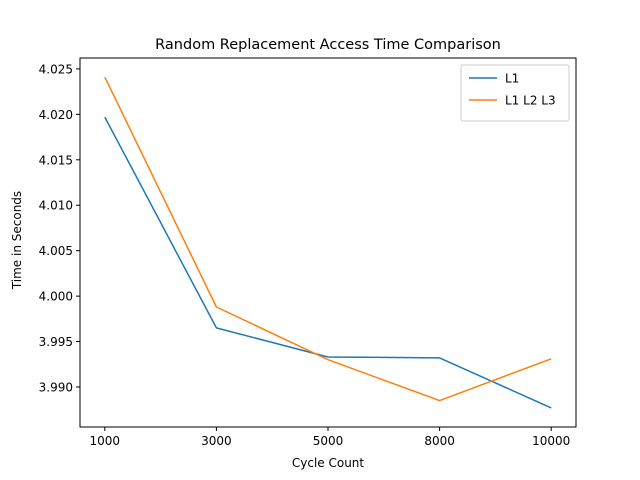 This screenshot has width=640, height=480. What do you see at coordinates (512, 79) in the screenshot?
I see `legend-label: L1` at bounding box center [512, 79].